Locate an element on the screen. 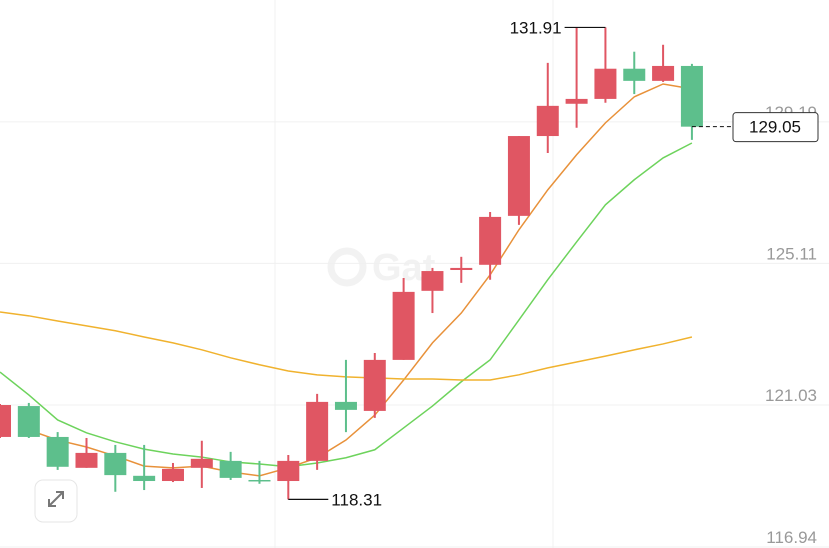 The image size is (829, 548). watermark: Gat is located at coordinates (381, 268).